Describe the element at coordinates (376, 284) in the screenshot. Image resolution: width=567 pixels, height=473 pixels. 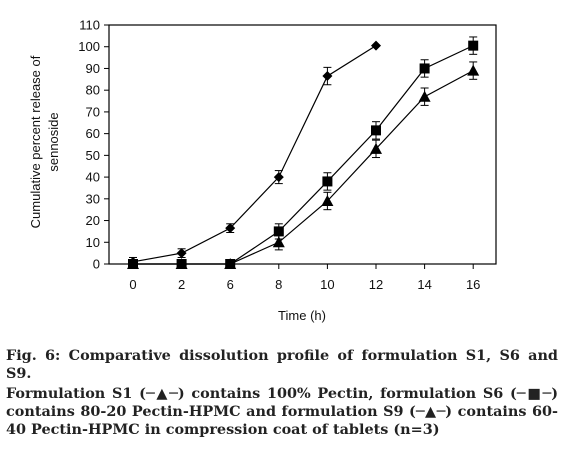
I see `x-tick-label: 12` at that location.